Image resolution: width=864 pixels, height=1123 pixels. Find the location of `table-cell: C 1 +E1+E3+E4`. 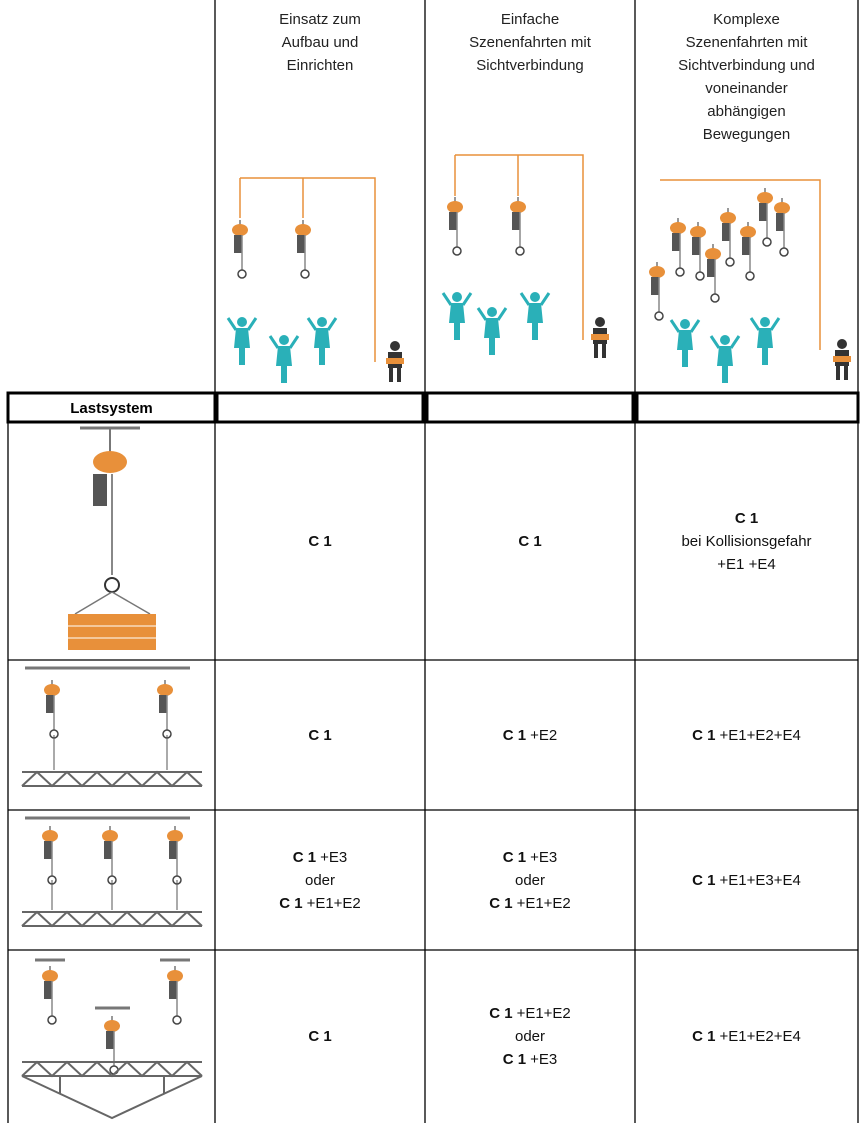

table-cell: C 1 +E1+E3+E4 is located at coordinates (746, 880).